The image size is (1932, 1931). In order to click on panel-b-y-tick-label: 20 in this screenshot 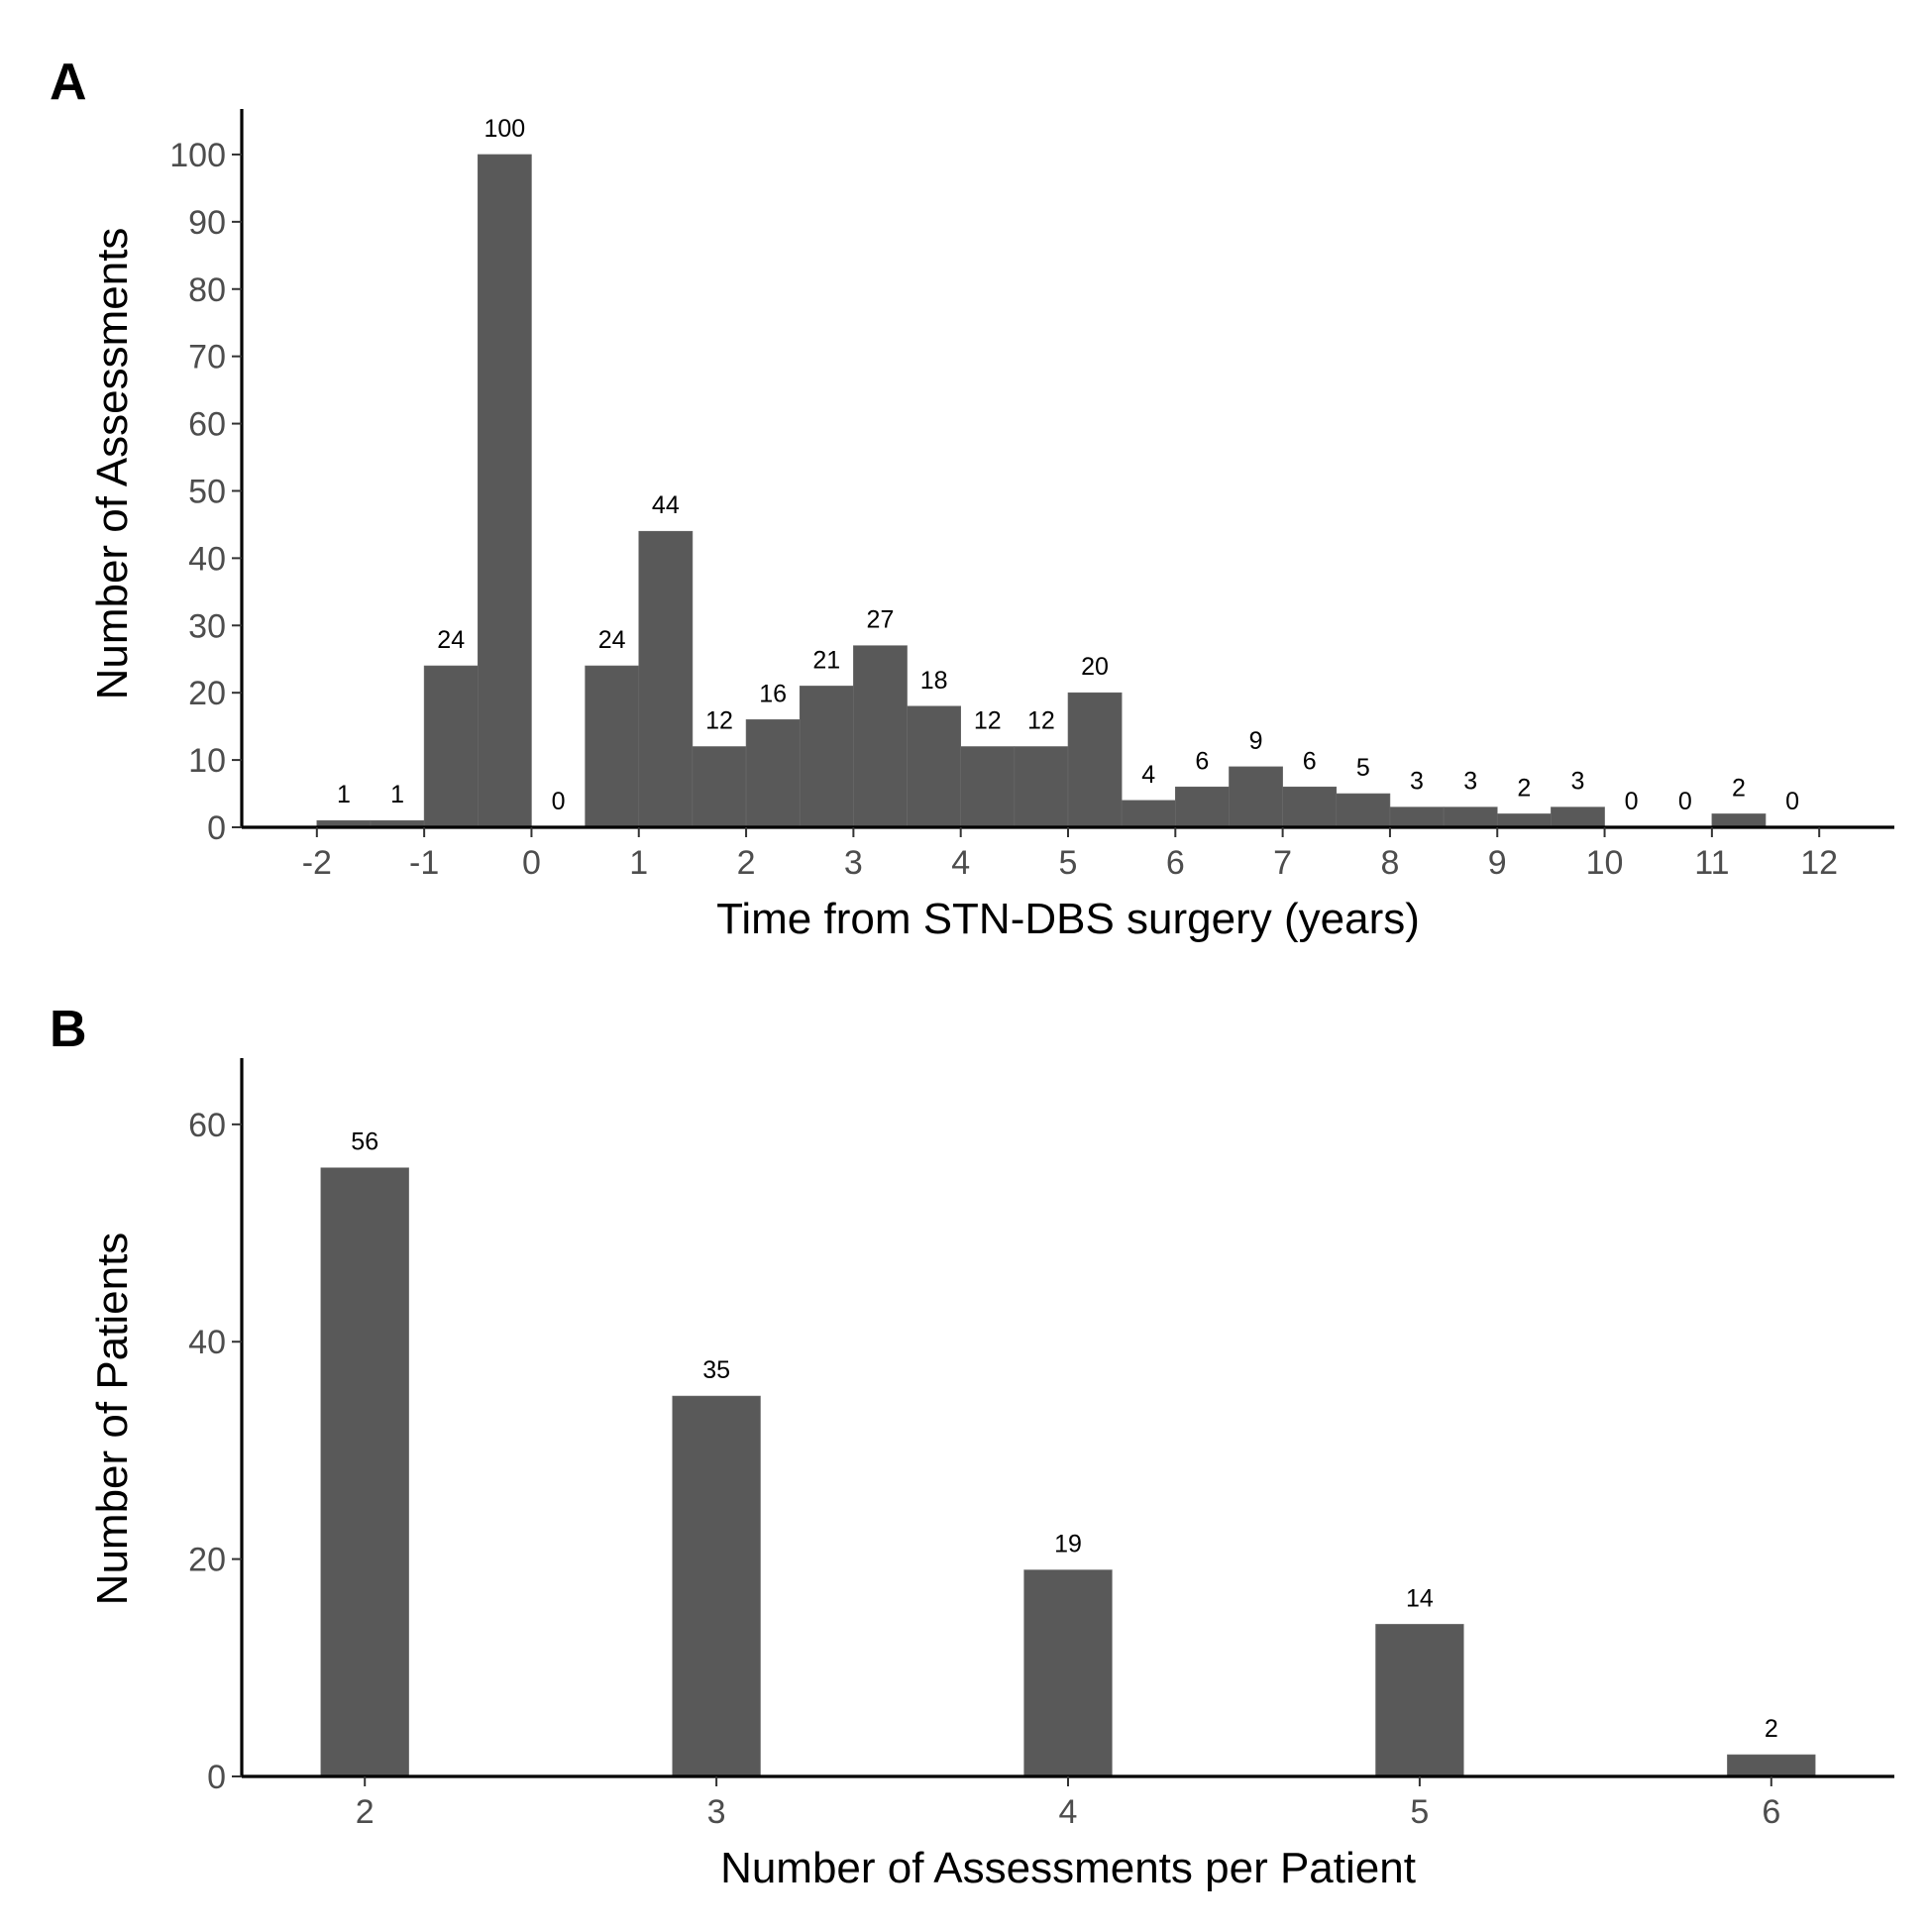, I will do `click(207, 1560)`.